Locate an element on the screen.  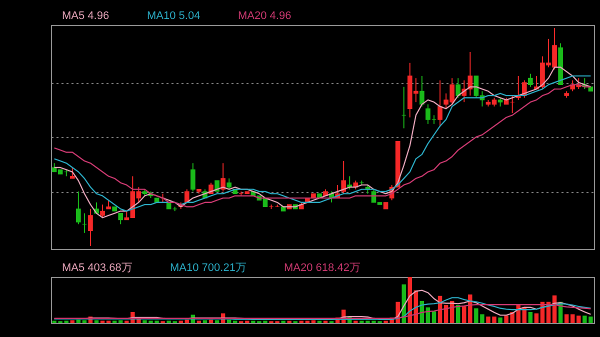
text: MA5 4.96 is located at coordinates (86, 16).